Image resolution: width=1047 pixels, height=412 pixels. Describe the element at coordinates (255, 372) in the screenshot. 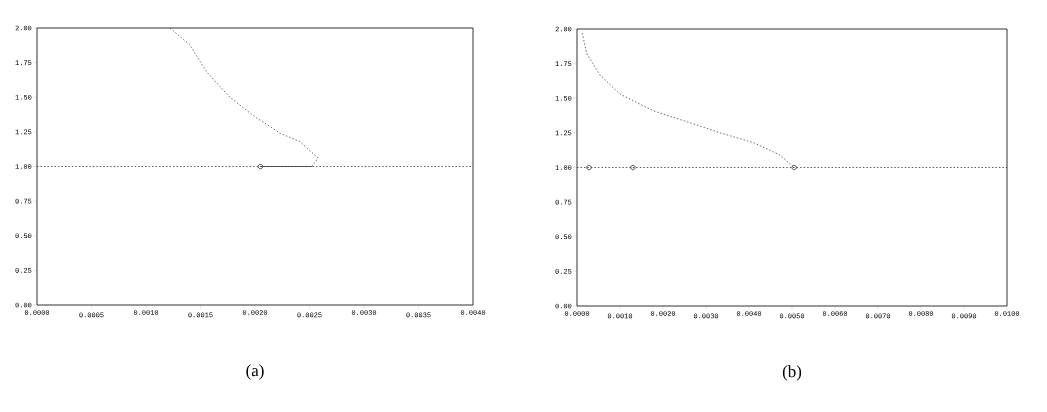

I see `text: (a)` at that location.